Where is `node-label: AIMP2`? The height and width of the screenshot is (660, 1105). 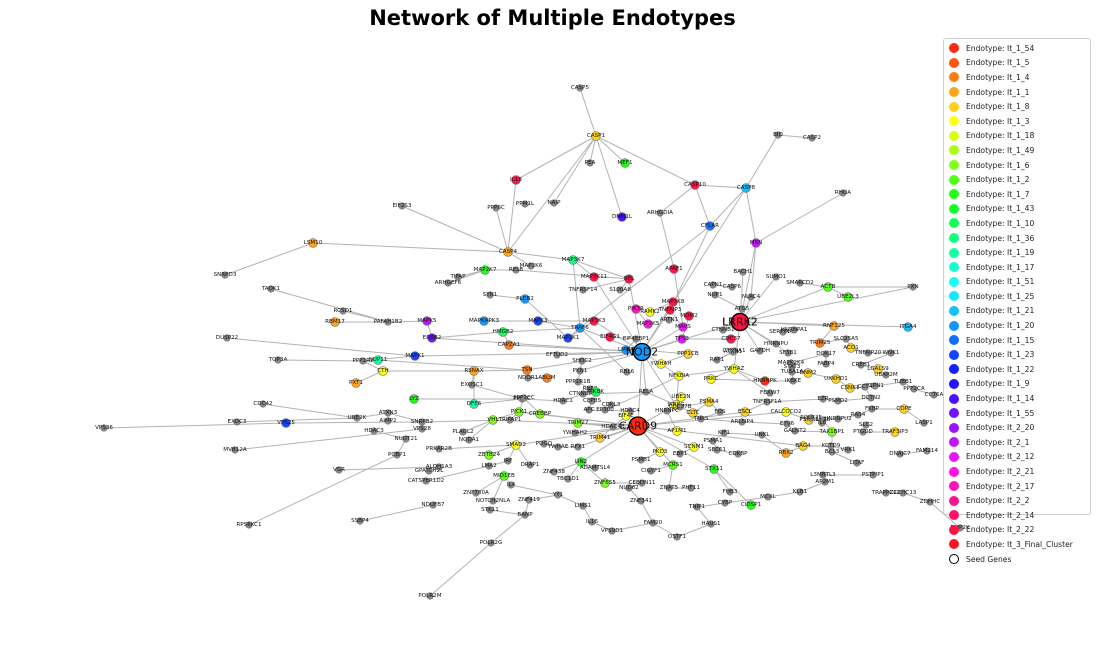
node-label: AIMP2 is located at coordinates (387, 421).